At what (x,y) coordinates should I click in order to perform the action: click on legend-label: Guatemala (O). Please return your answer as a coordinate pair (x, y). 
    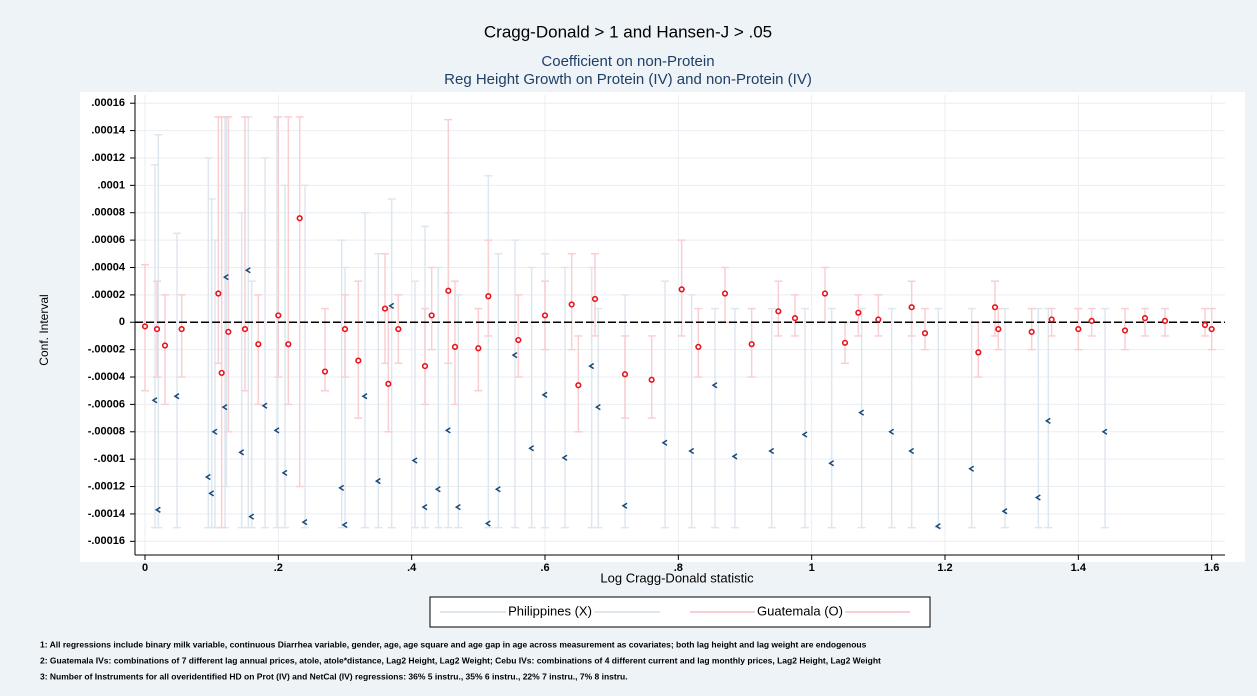
    Looking at the image, I should click on (800, 610).